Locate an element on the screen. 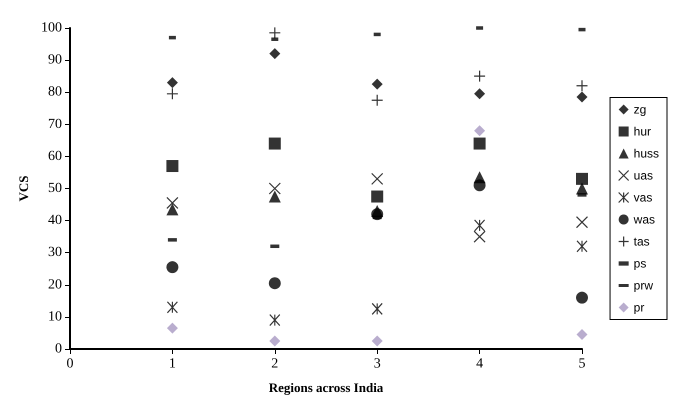 The height and width of the screenshot is (417, 683). y-tick-label: 70 is located at coordinates (55, 124).